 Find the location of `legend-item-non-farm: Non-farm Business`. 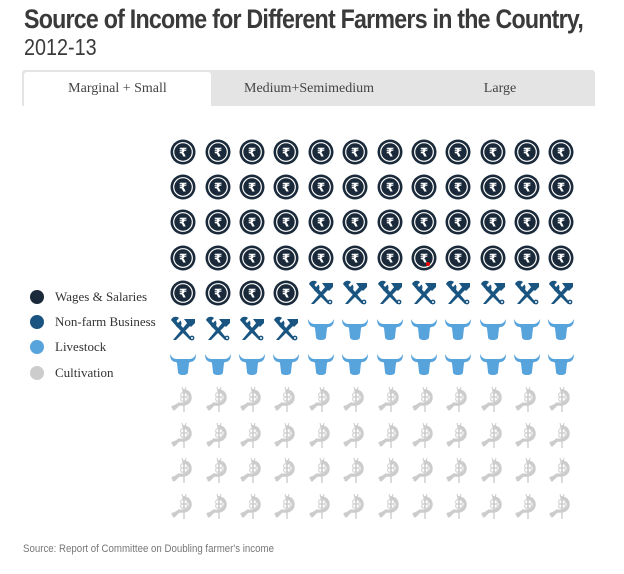

legend-item-non-farm: Non-farm Business is located at coordinates (93, 321).